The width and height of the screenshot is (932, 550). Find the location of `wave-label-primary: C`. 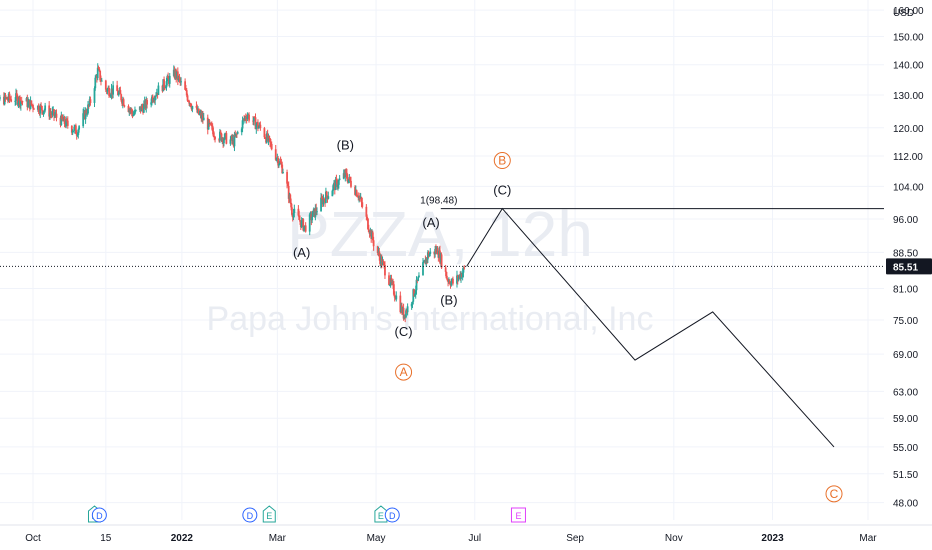

wave-label-primary: C is located at coordinates (834, 494).